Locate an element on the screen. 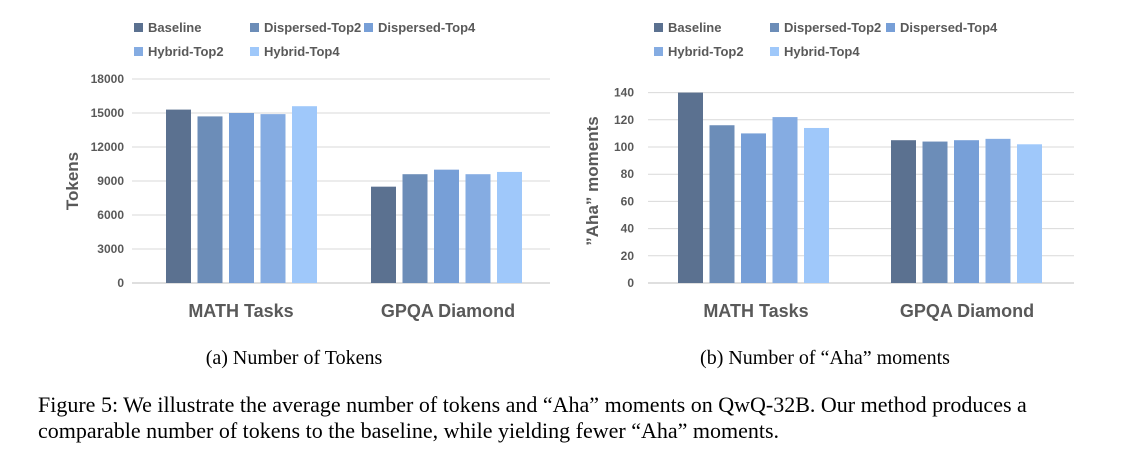 This screenshot has height=474, width=1136. y-axis-label: Tokens is located at coordinates (72, 181).